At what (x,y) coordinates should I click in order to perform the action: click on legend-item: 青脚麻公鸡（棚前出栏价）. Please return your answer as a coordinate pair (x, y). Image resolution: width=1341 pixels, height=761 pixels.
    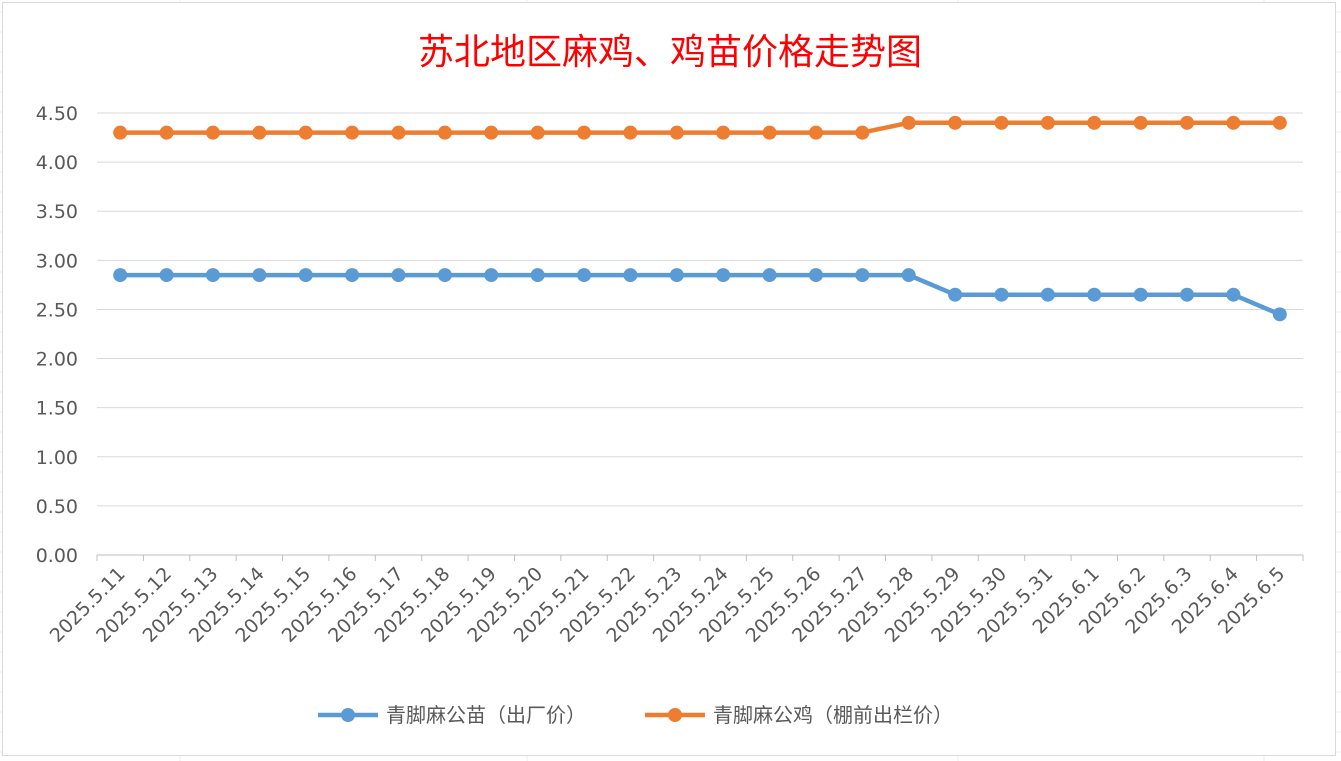
    Looking at the image, I should click on (799, 715).